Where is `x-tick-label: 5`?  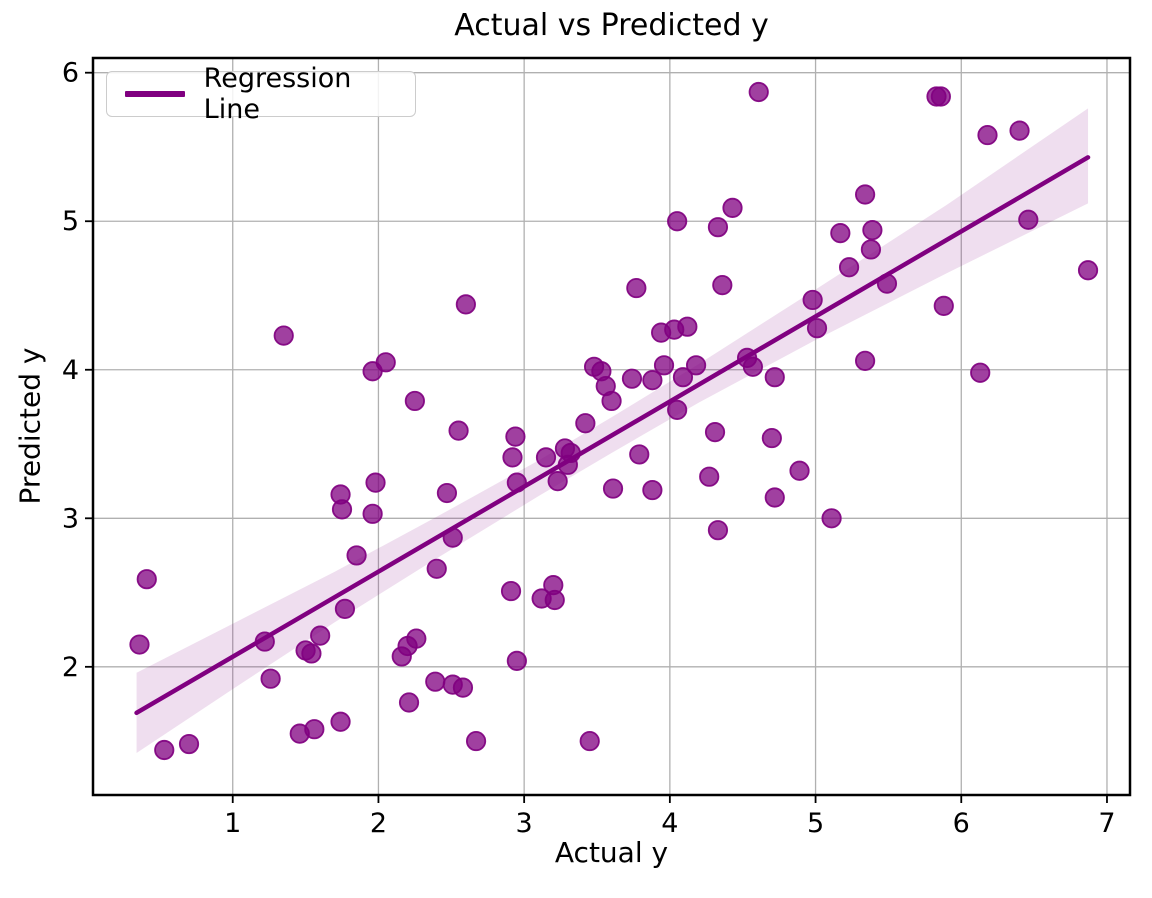 x-tick-label: 5 is located at coordinates (815, 823).